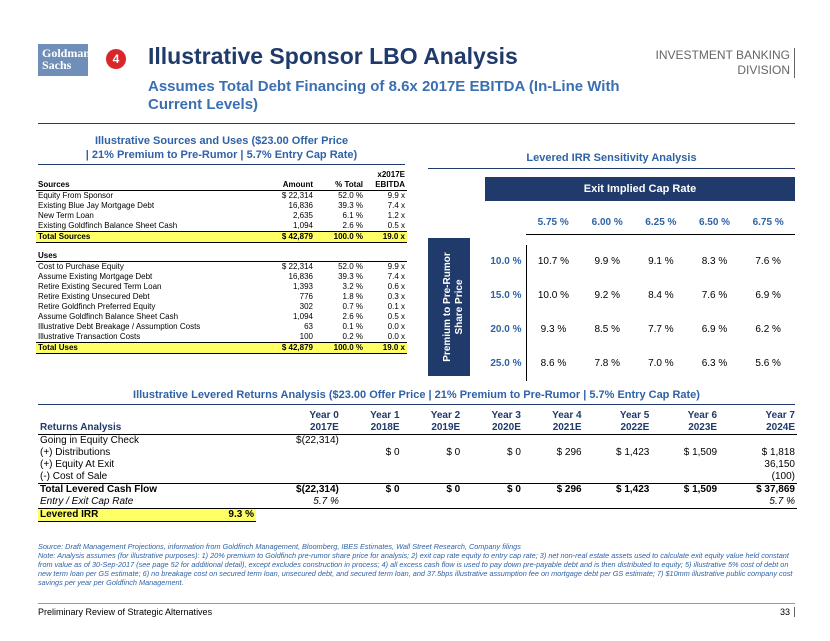 The width and height of the screenshot is (830, 641). Describe the element at coordinates (396, 266) in the screenshot. I see `cell: 9.9 x` at that location.